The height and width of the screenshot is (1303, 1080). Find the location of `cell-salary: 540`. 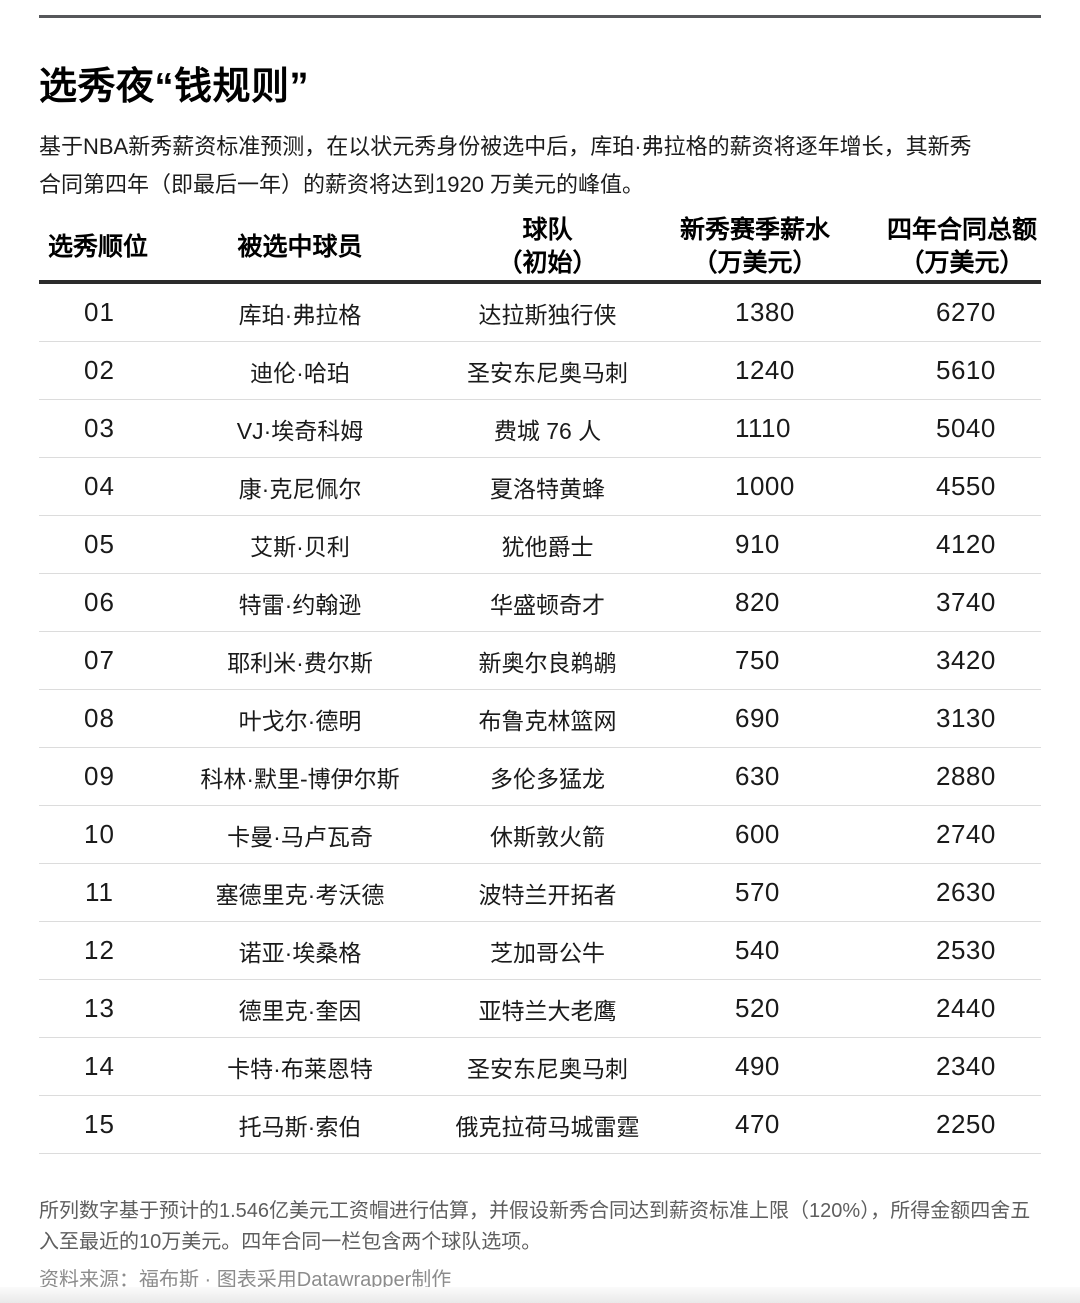

cell-salary: 540 is located at coordinates (757, 950).